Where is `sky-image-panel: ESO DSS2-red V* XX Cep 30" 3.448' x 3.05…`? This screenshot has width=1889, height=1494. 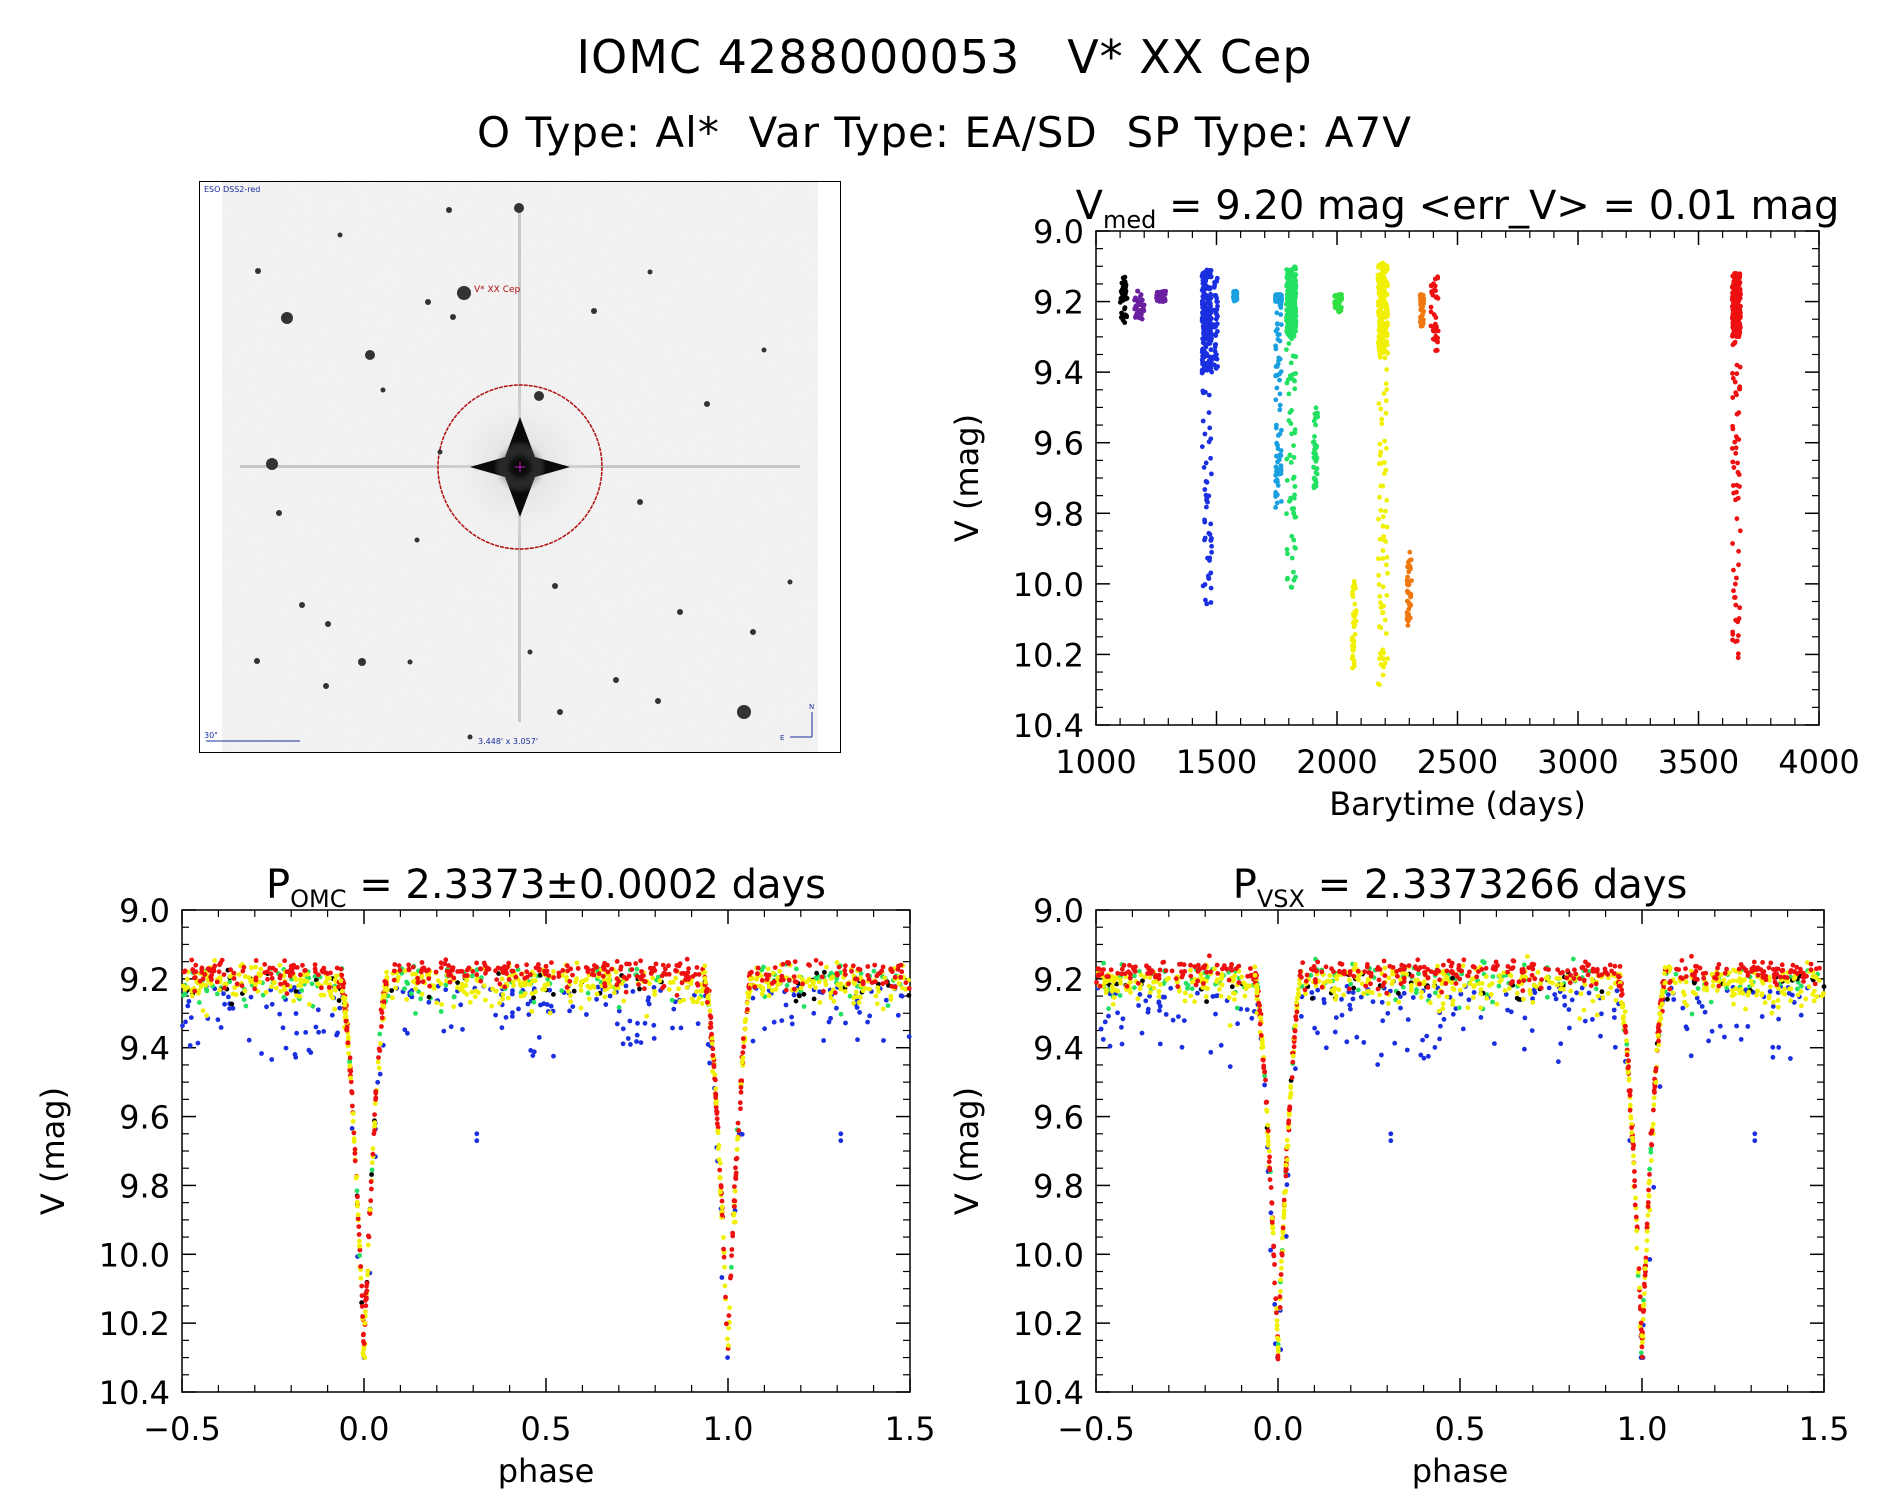 sky-image-panel: ESO DSS2-red V* XX Cep 30" 3.448' x 3.05… is located at coordinates (520, 467).